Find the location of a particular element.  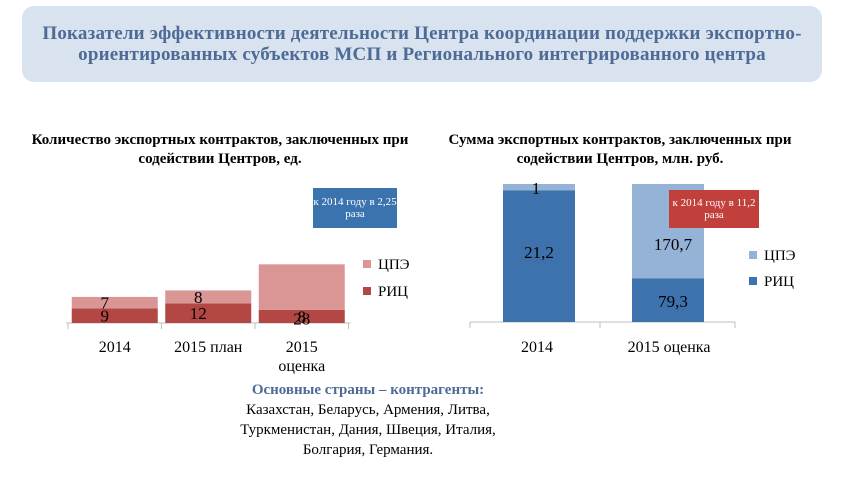

countries-line: Болгария, Германия. is located at coordinates (368, 450).